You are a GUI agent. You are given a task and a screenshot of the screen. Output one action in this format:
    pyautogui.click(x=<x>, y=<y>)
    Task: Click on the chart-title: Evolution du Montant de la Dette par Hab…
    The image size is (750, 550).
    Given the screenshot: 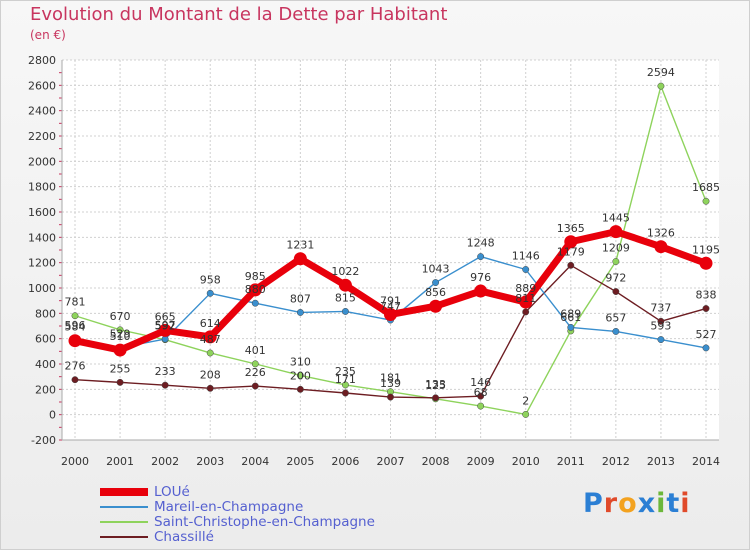 What is the action you would take?
    pyautogui.click(x=239, y=14)
    